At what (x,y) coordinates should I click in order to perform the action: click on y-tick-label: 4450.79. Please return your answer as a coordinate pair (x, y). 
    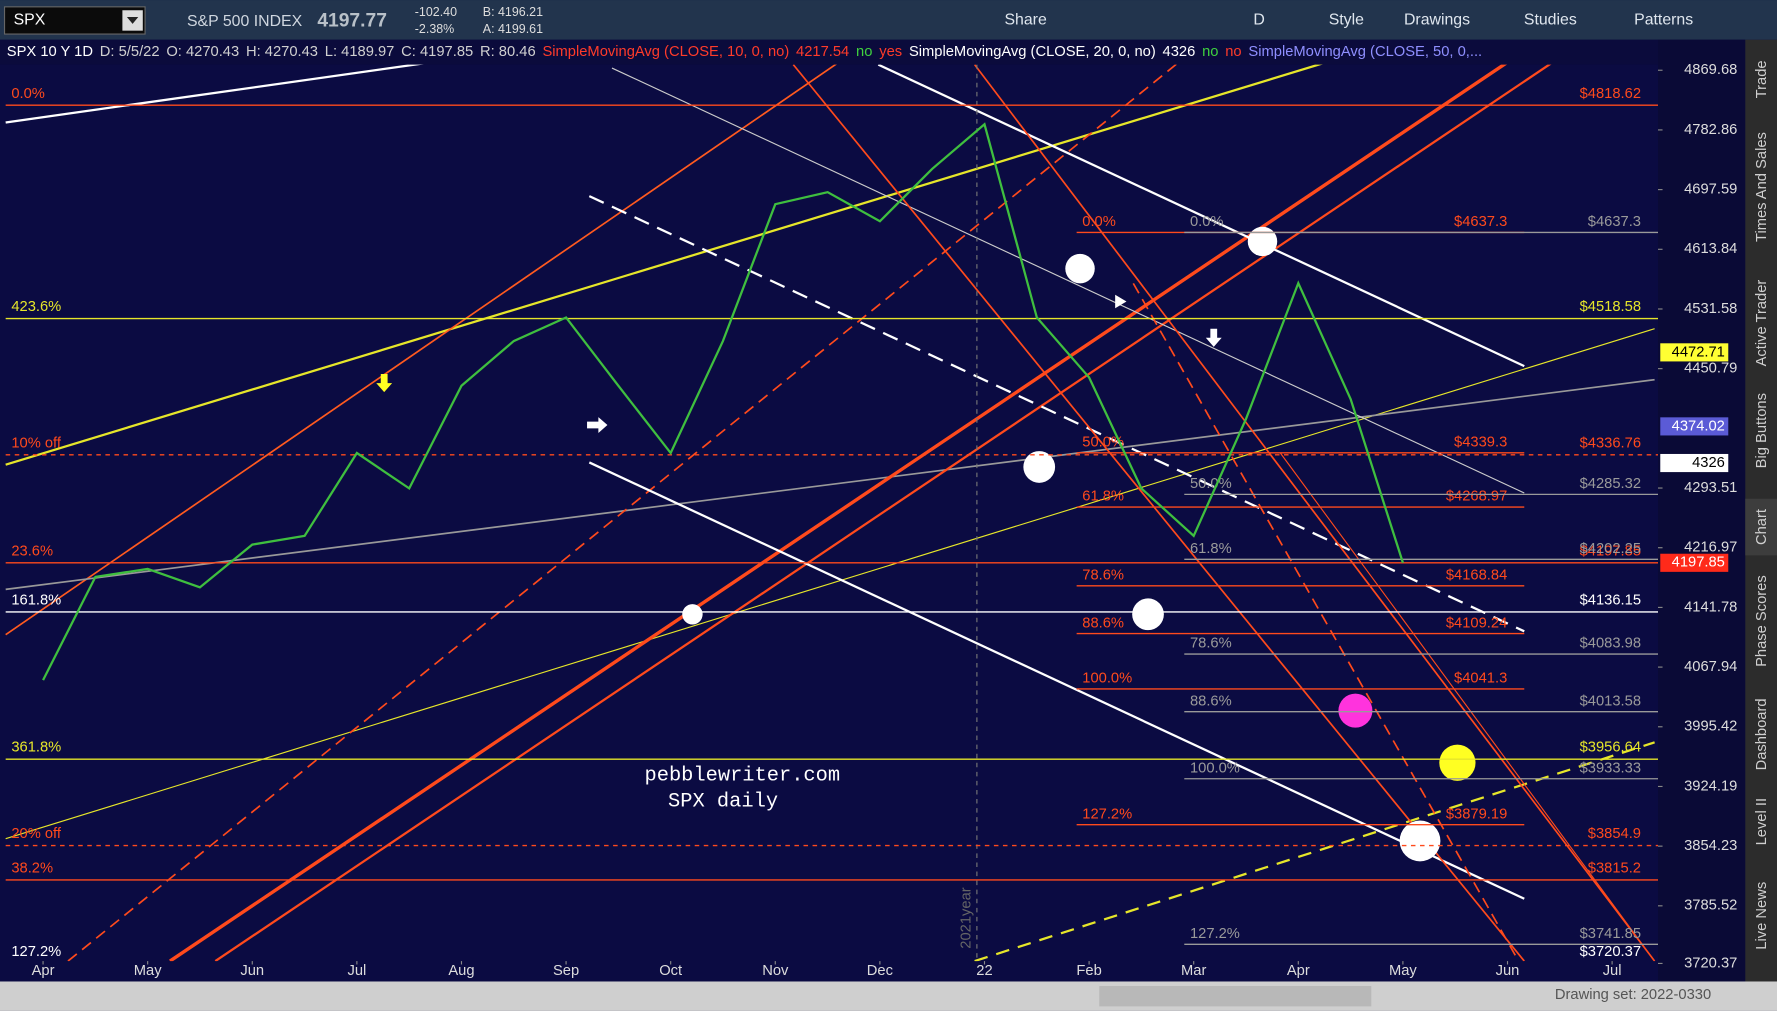
    Looking at the image, I should click on (1710, 369).